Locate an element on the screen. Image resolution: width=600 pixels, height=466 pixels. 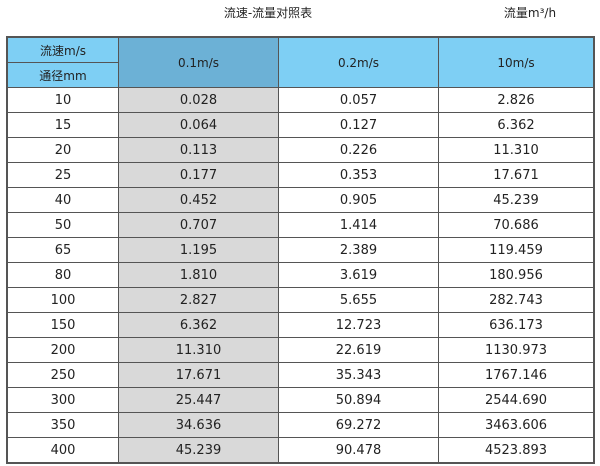
flow-cell: 2.826 is located at coordinates (516, 100).